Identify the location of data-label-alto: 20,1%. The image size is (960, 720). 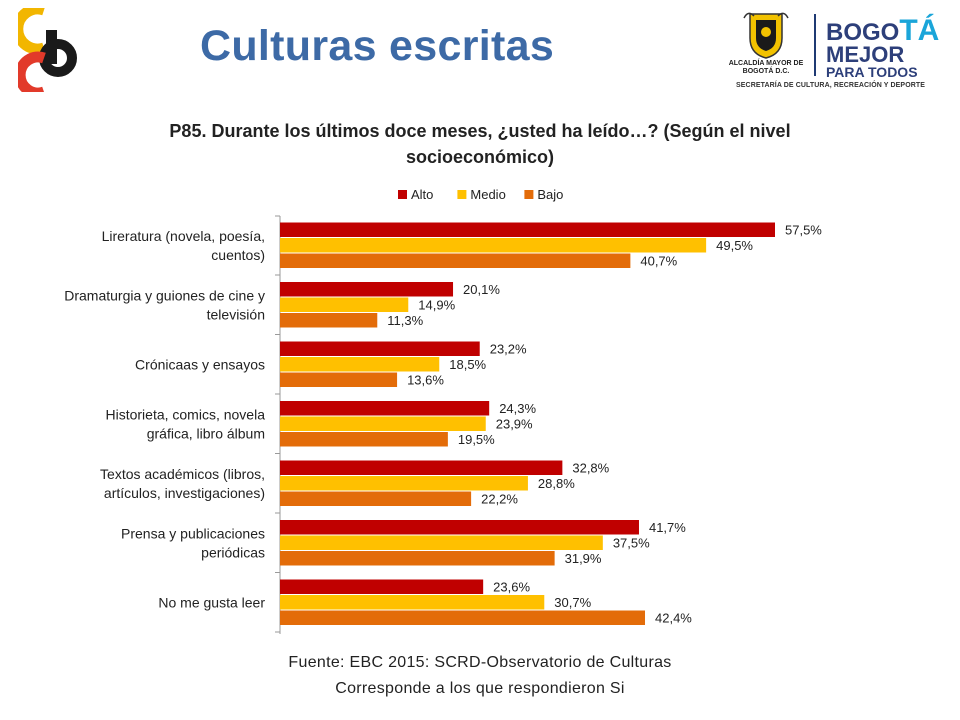
(481, 289).